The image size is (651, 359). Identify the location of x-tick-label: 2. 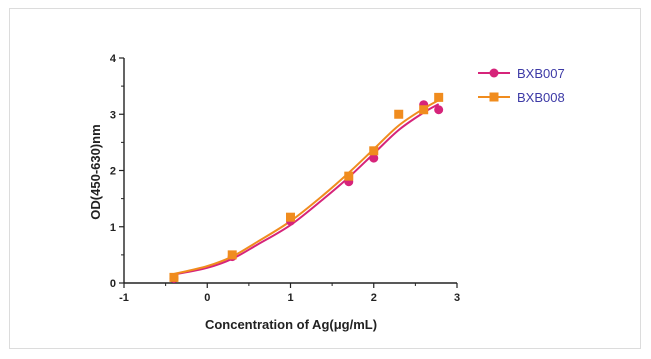
(374, 298).